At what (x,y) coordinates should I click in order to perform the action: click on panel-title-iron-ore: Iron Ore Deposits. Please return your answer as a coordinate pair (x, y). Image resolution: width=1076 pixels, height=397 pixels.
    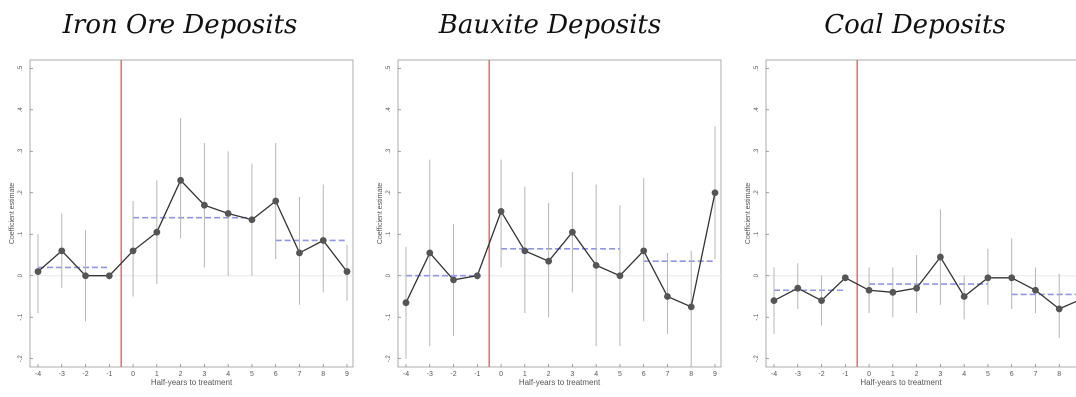
    Looking at the image, I should click on (180, 25).